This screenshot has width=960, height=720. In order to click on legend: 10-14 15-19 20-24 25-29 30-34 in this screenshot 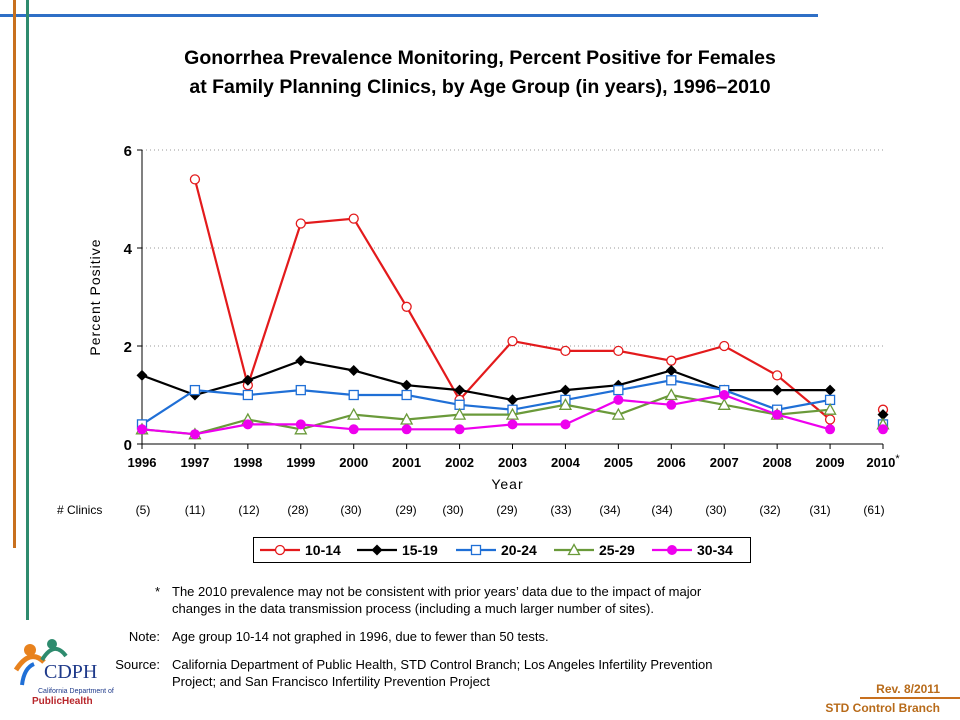, I will do `click(502, 550)`.